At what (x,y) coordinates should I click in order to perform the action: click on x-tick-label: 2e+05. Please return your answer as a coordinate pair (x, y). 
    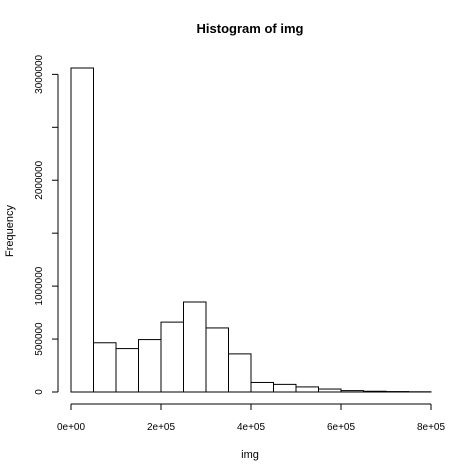
    Looking at the image, I should click on (161, 427).